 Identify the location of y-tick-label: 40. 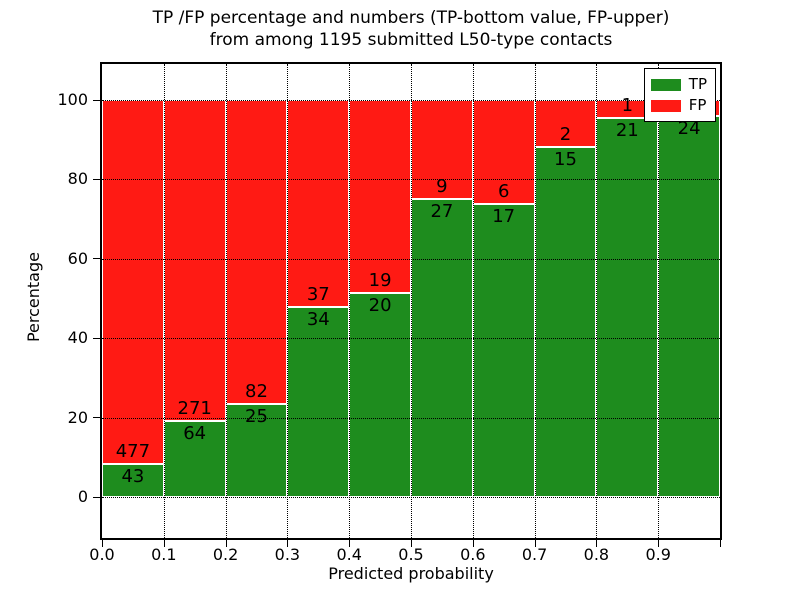
(77, 338).